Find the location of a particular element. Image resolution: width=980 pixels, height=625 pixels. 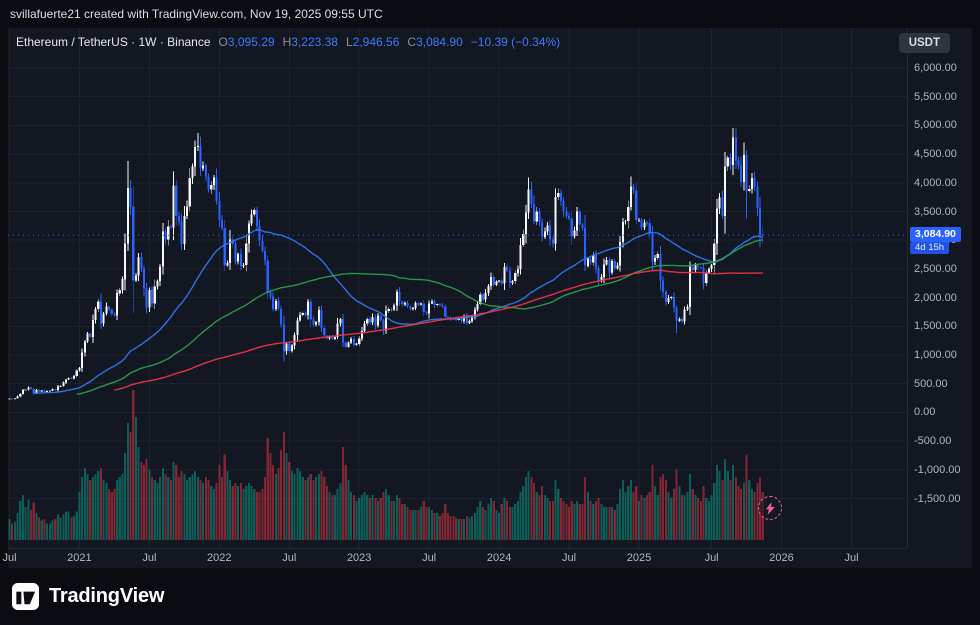

price-tick-label: -1,000.00 is located at coordinates (937, 469).